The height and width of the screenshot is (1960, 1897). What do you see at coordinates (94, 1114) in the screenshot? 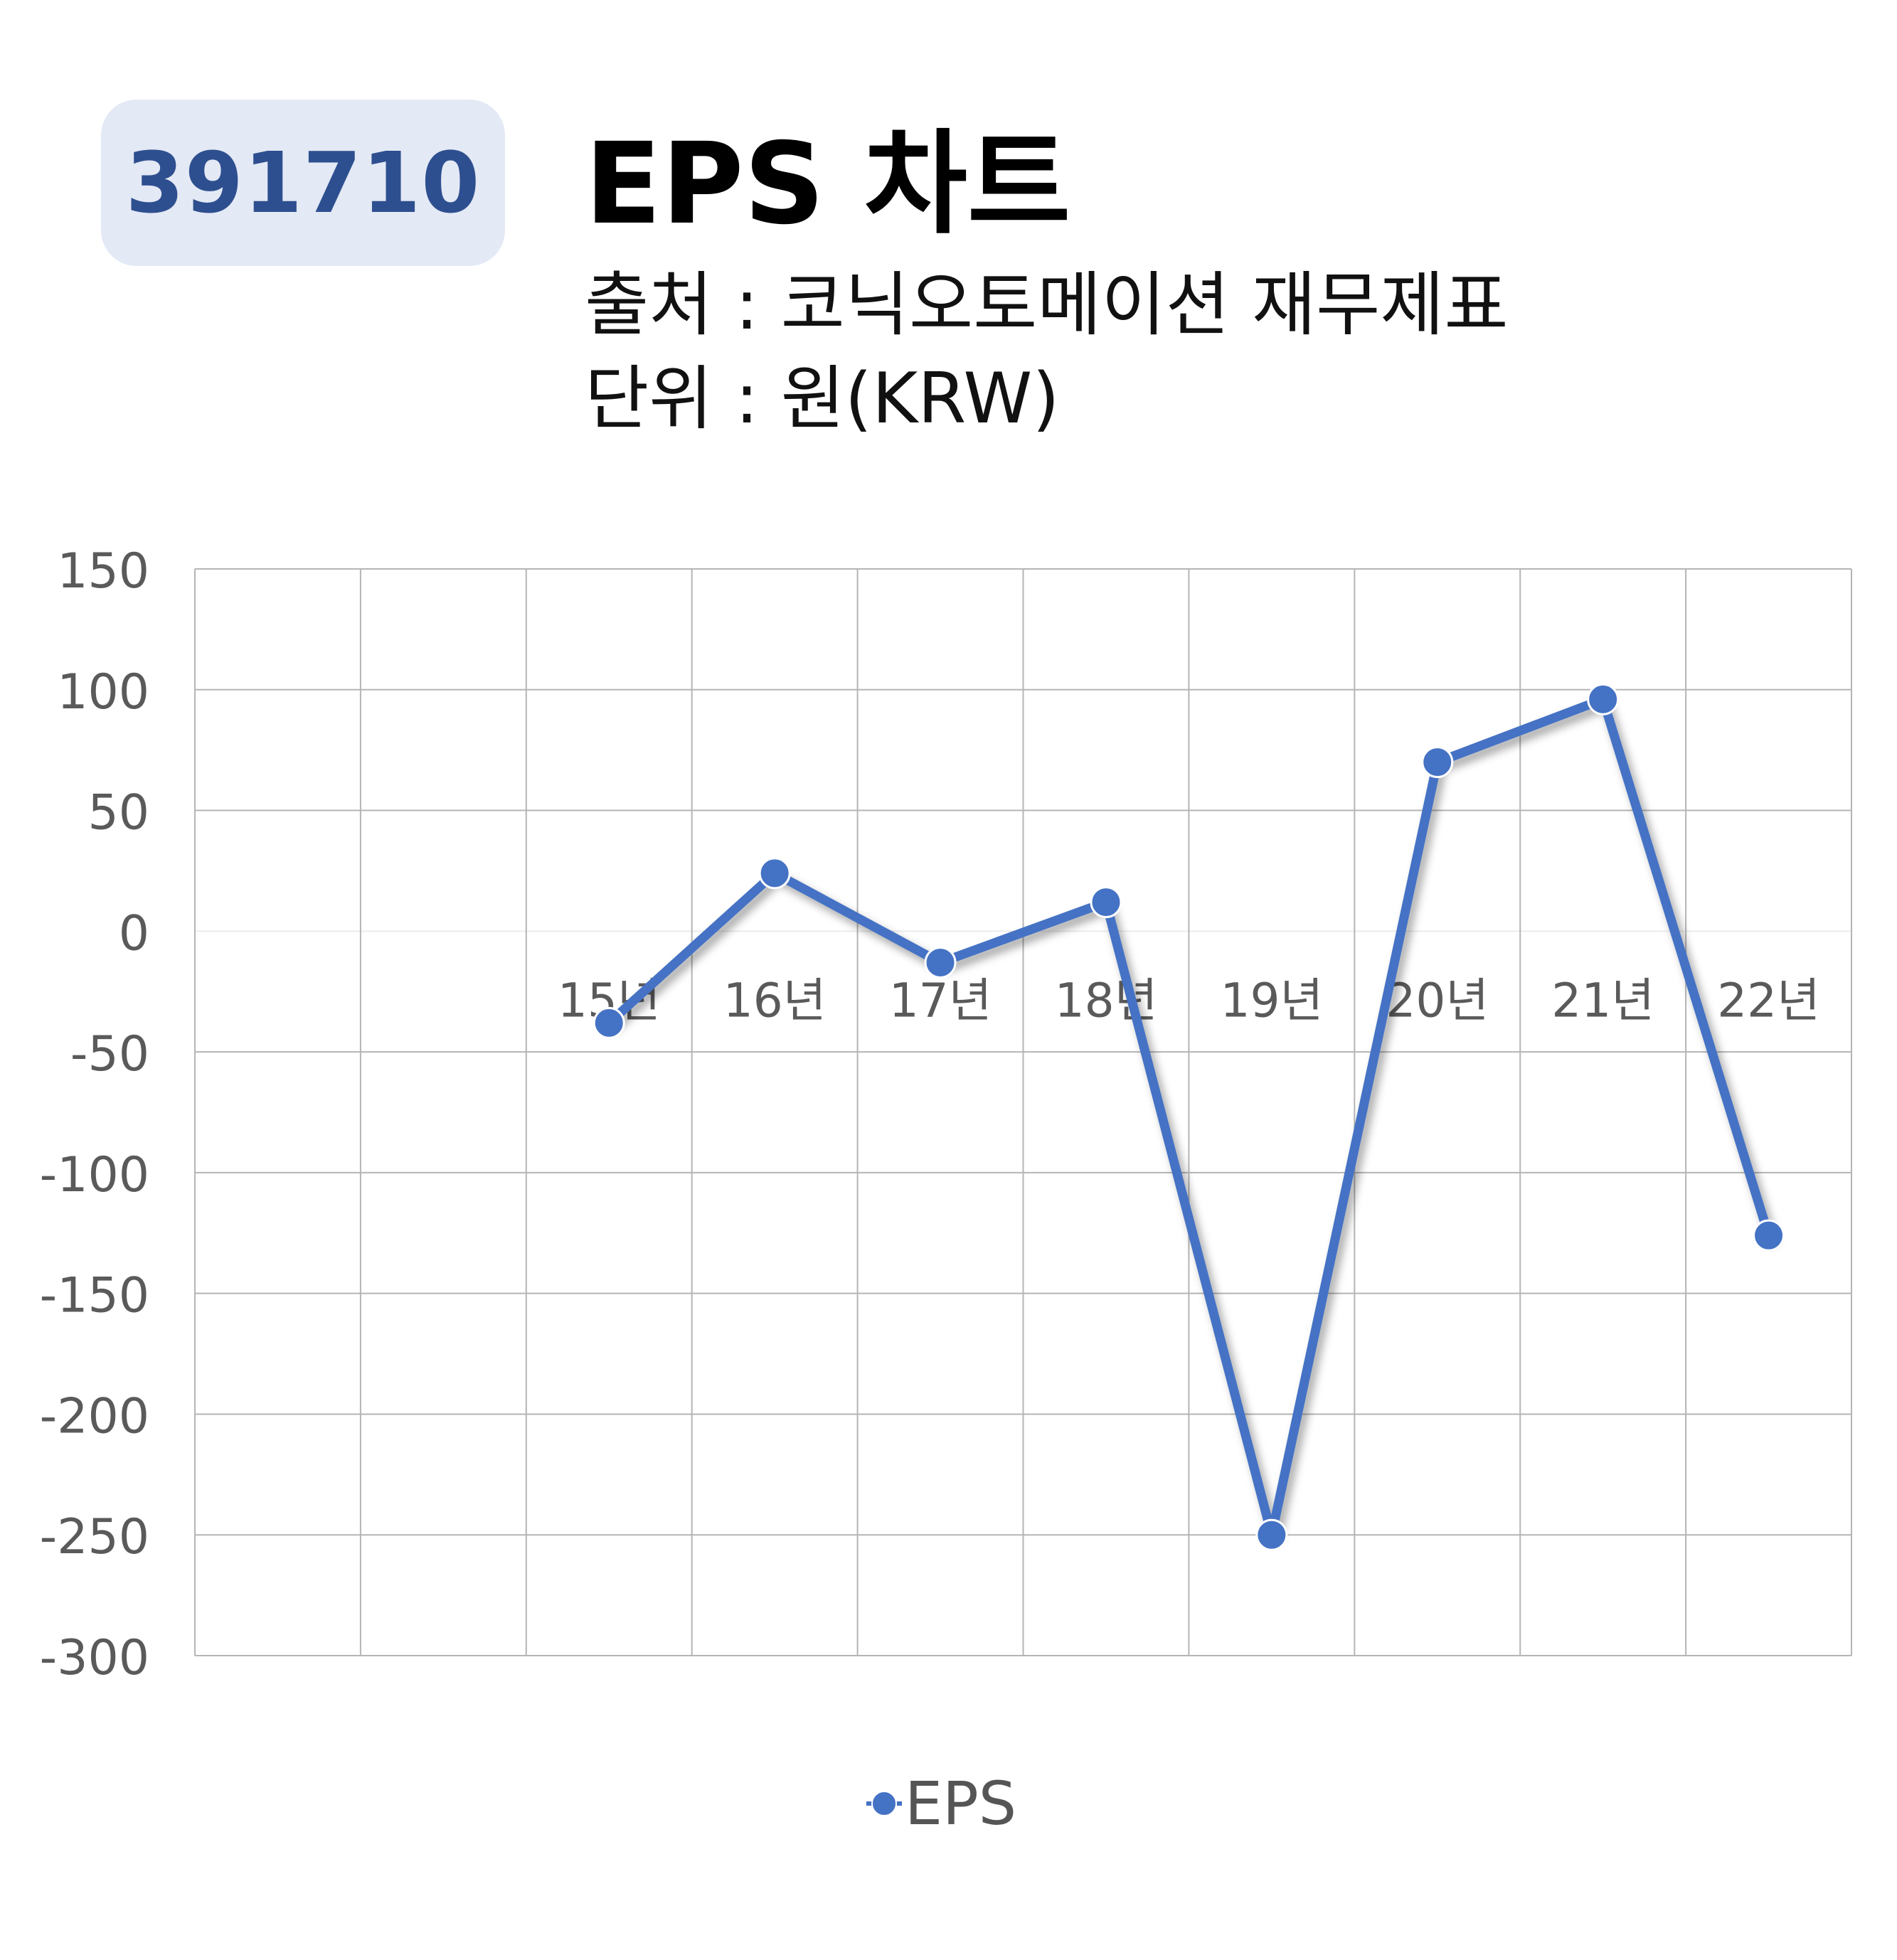
I see `y-axis-ticks: 150 100 50 0 -50 -100 -150 -200 -250 -300` at bounding box center [94, 1114].